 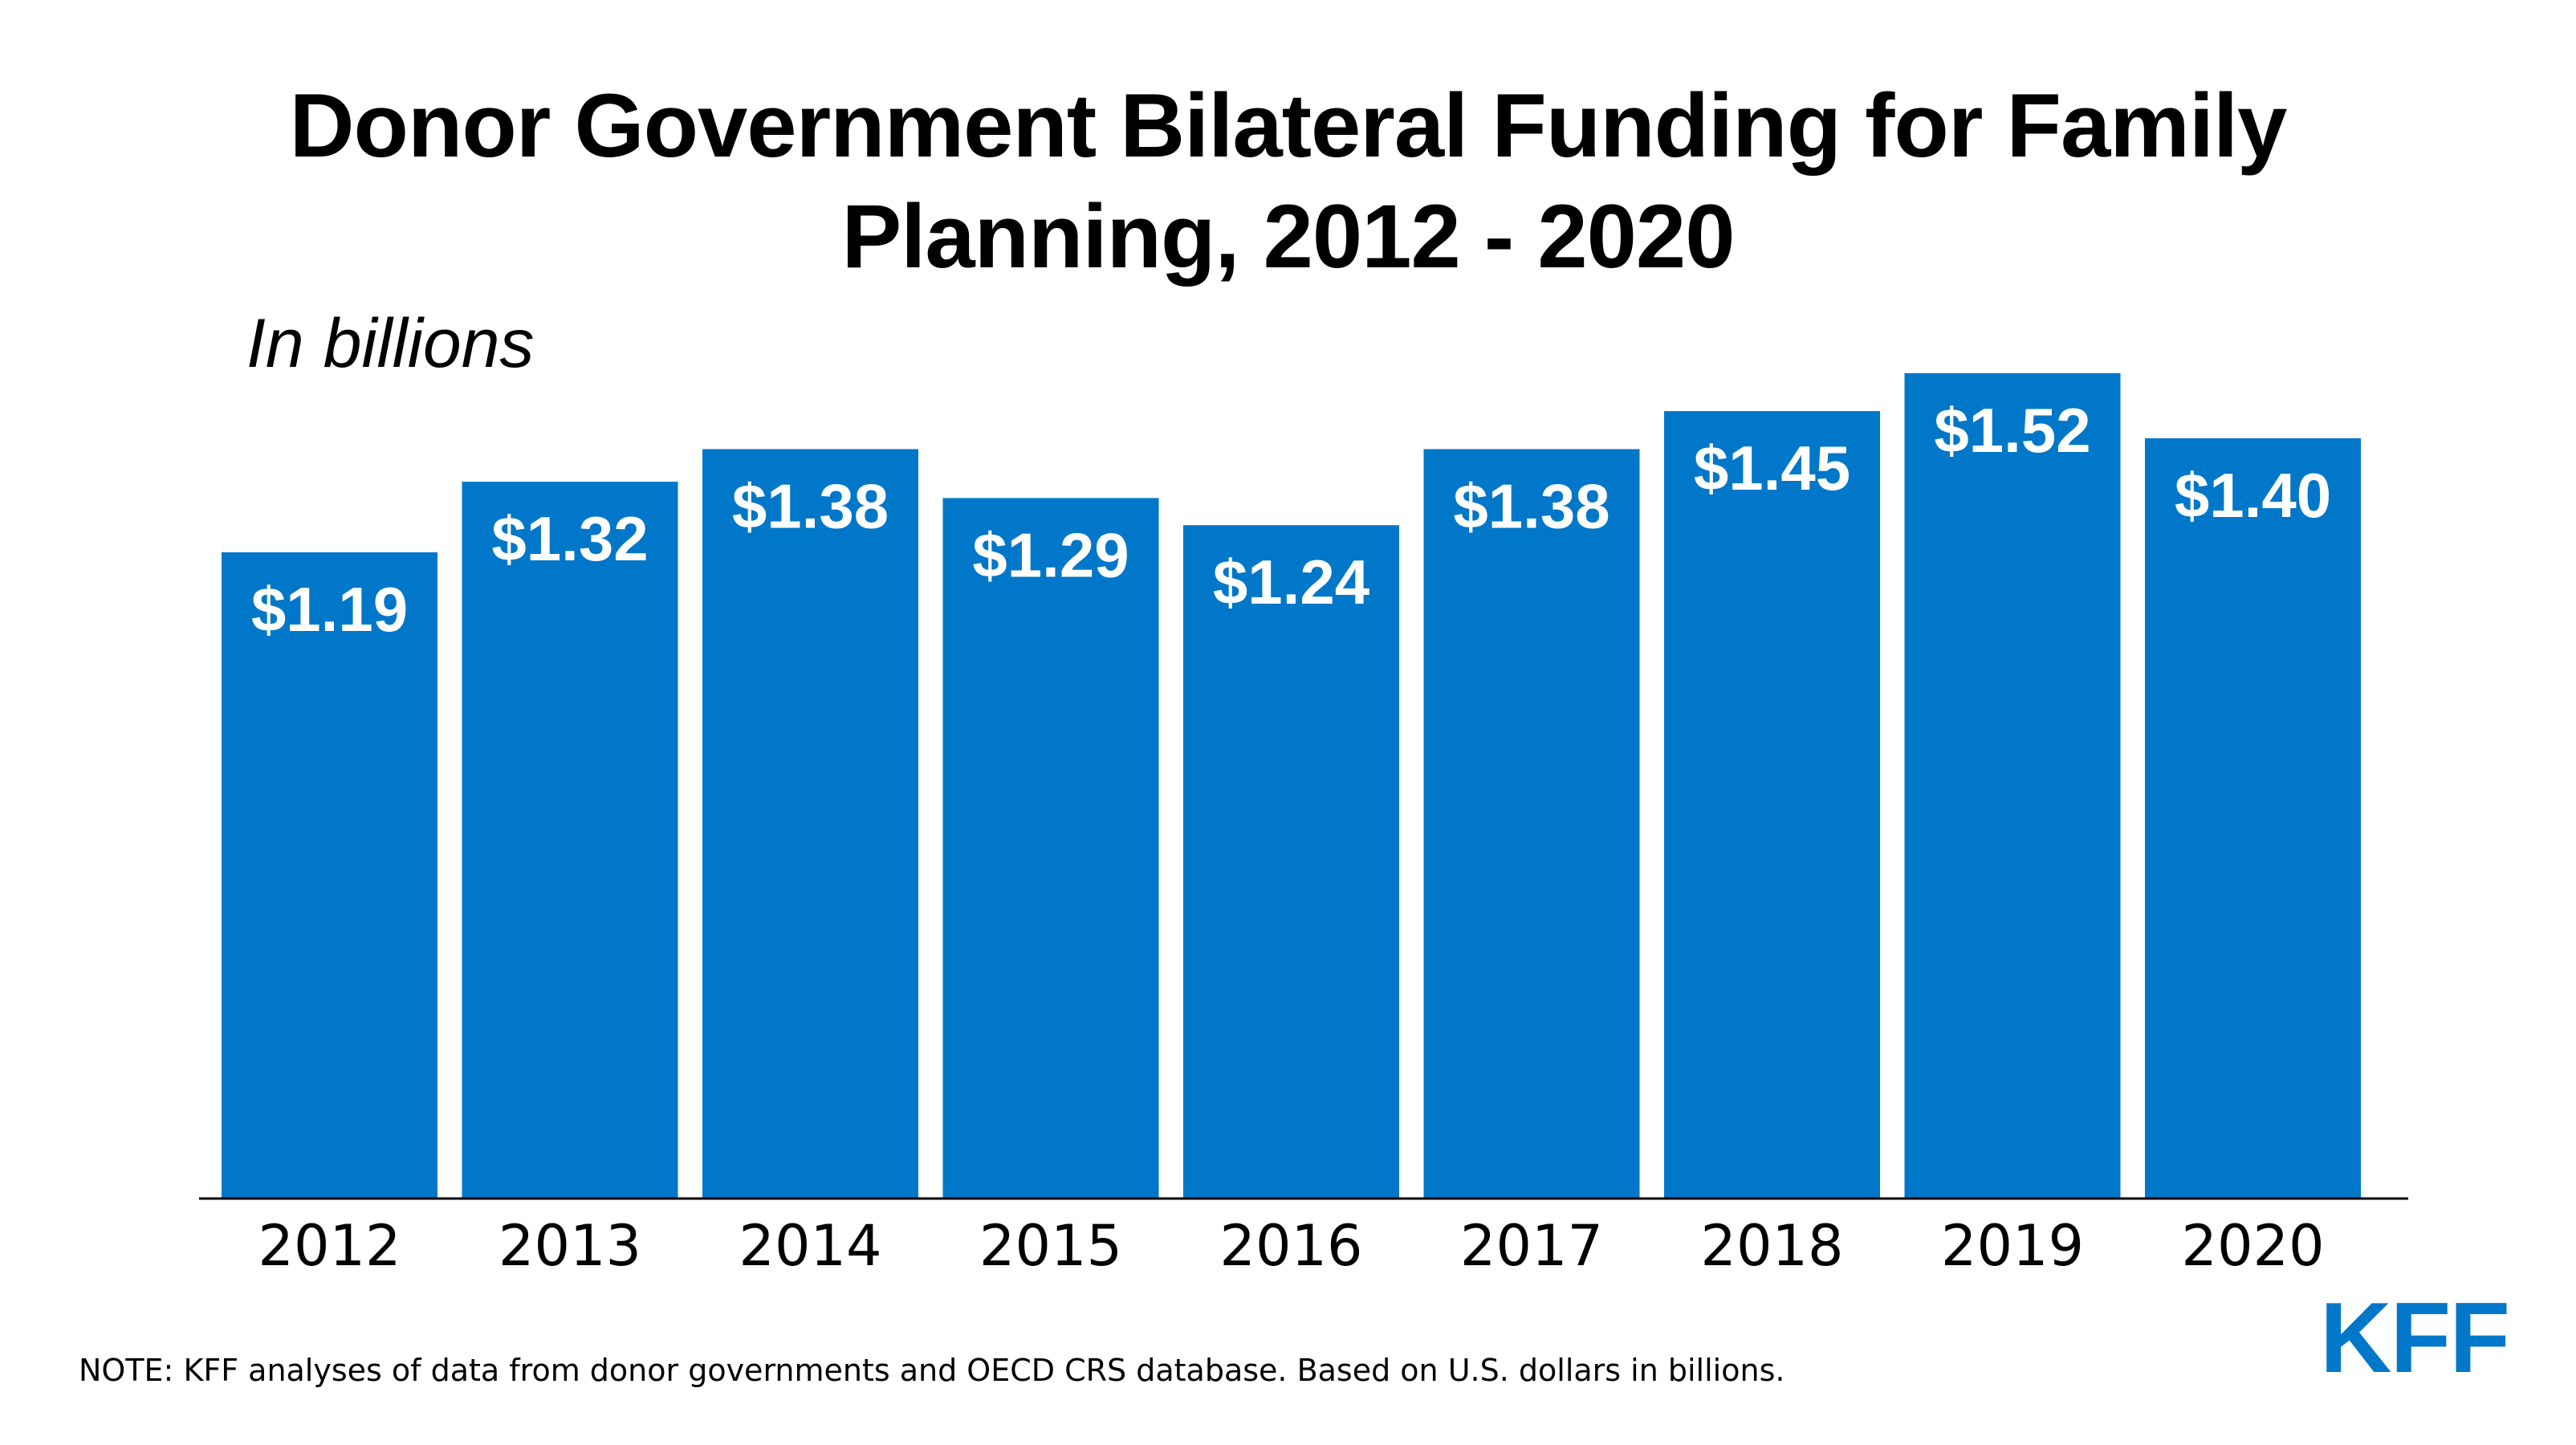 I want to click on x-tick-label: 2016, so click(x=1290, y=1246).